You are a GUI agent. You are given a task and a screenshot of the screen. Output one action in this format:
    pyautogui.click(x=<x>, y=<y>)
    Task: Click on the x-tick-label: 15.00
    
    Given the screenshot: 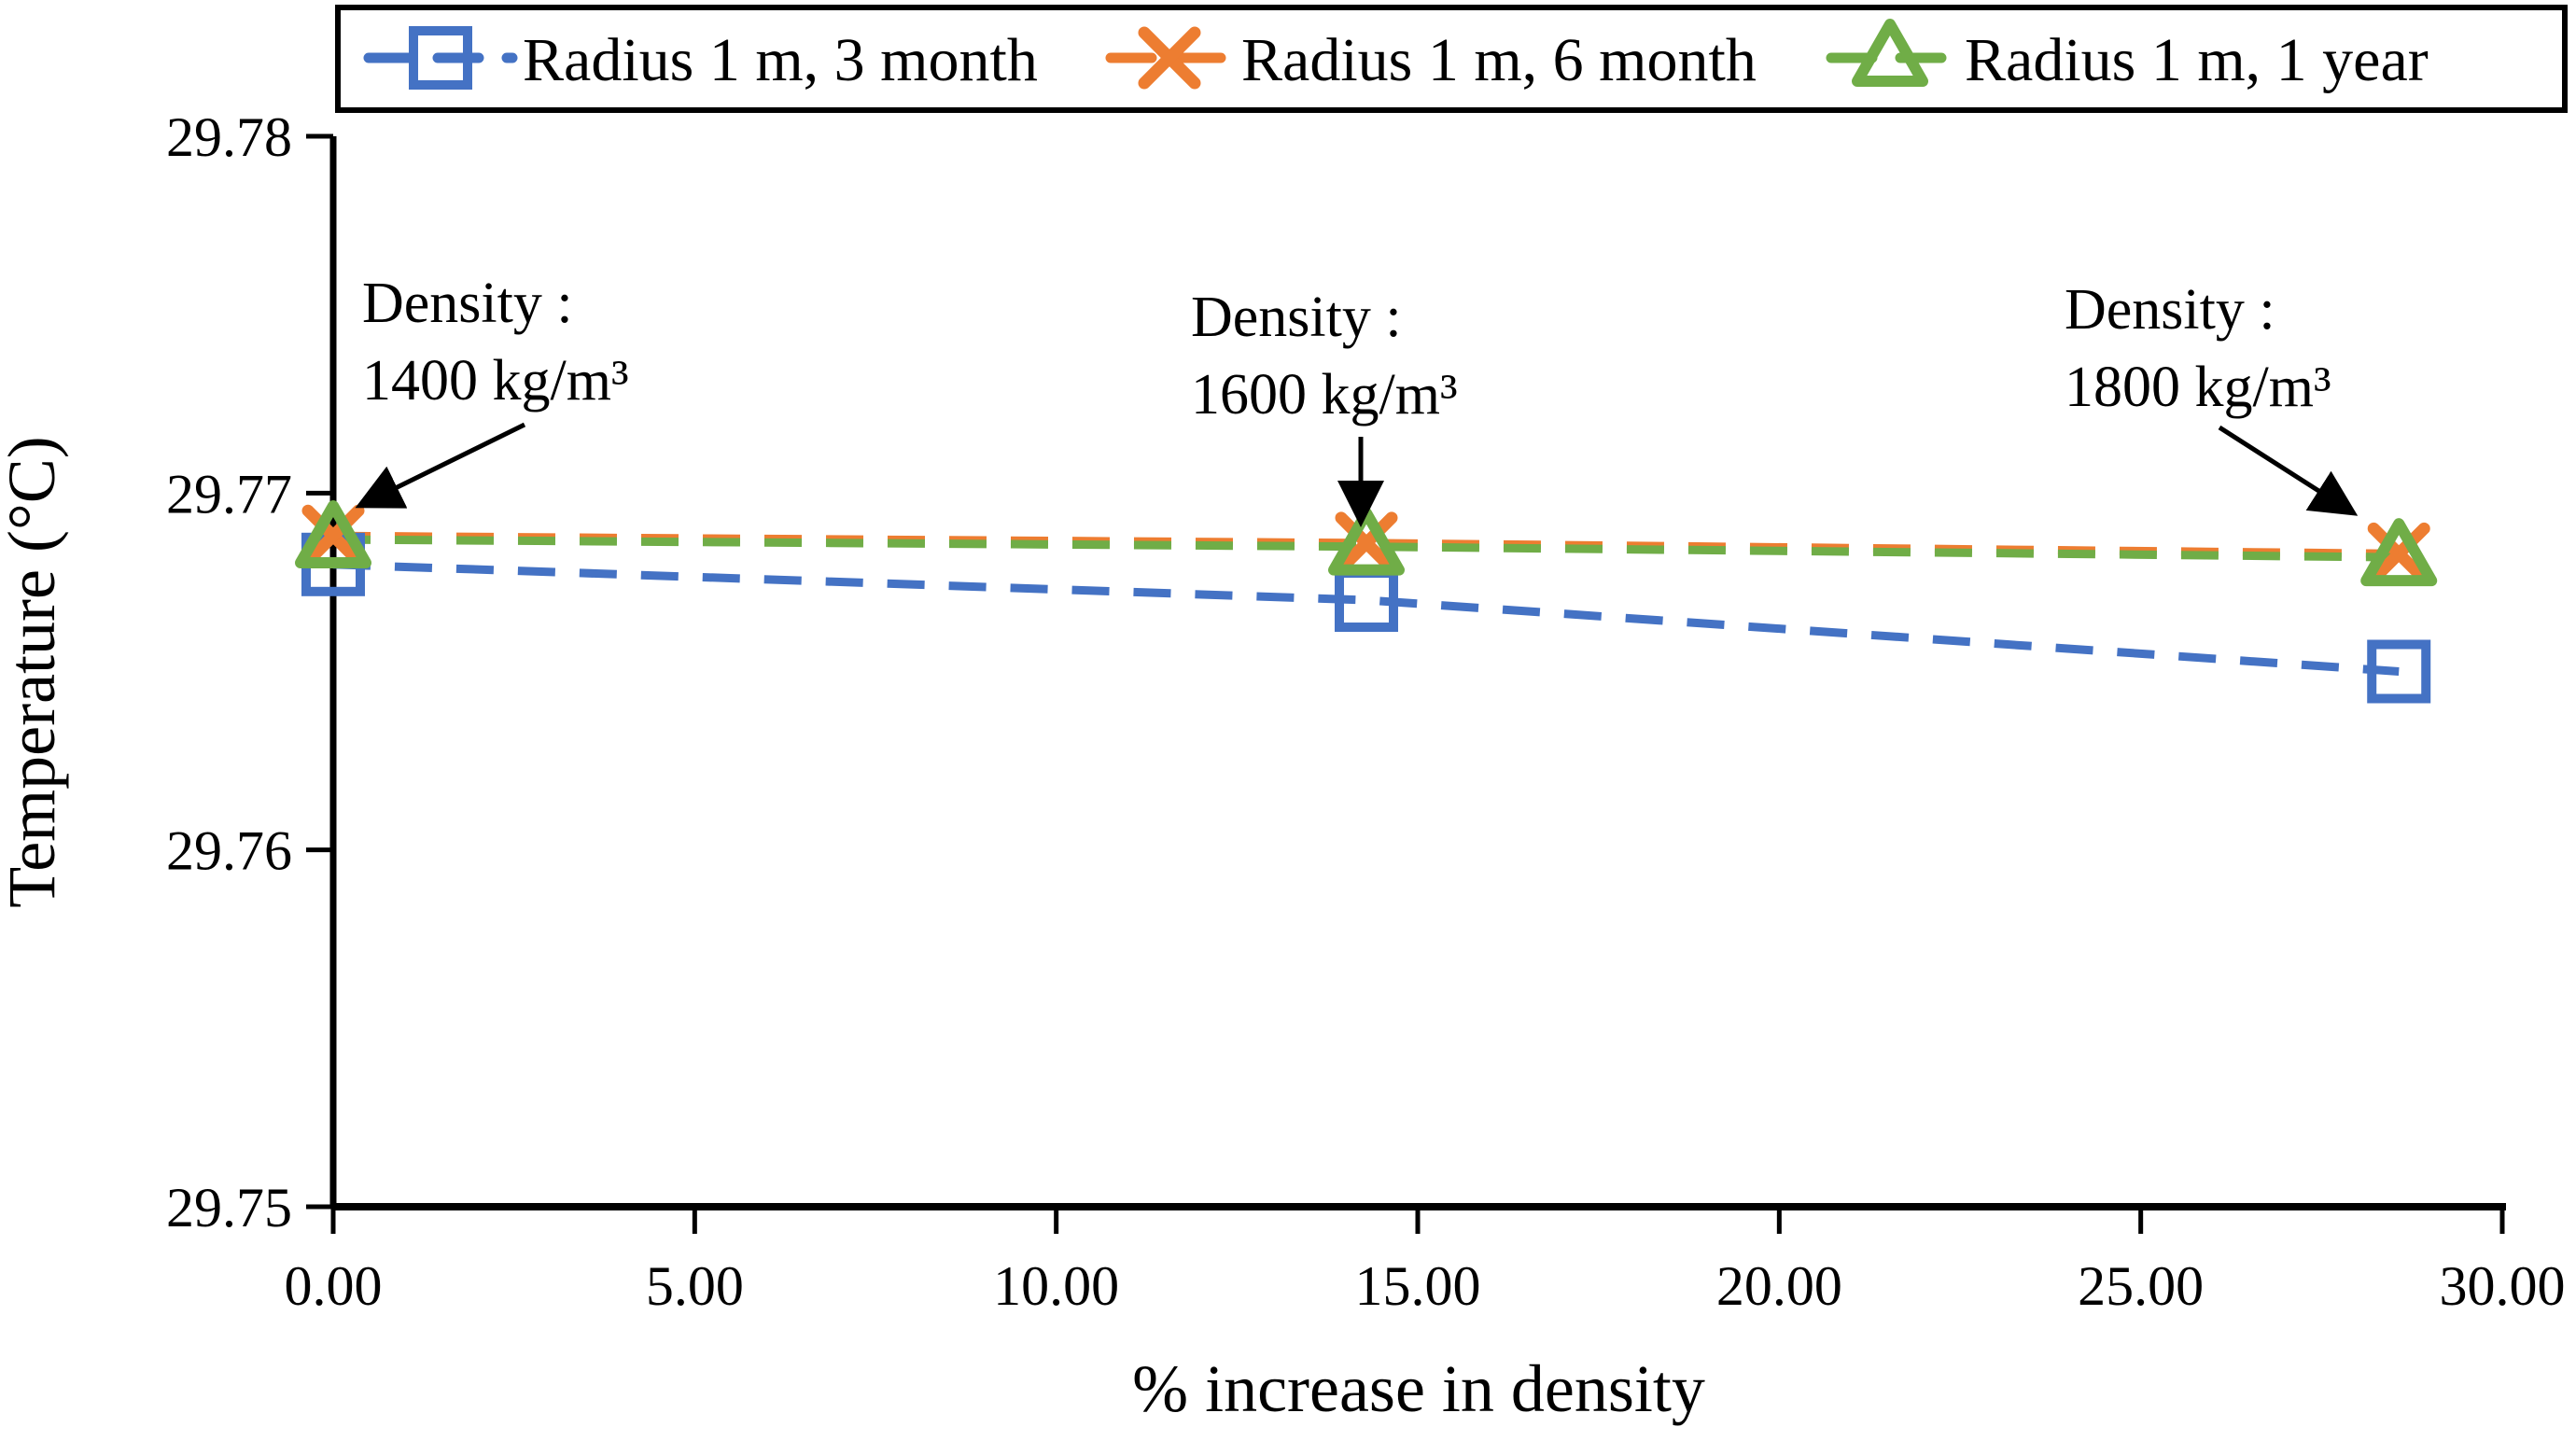 What is the action you would take?
    pyautogui.click(x=1418, y=1286)
    